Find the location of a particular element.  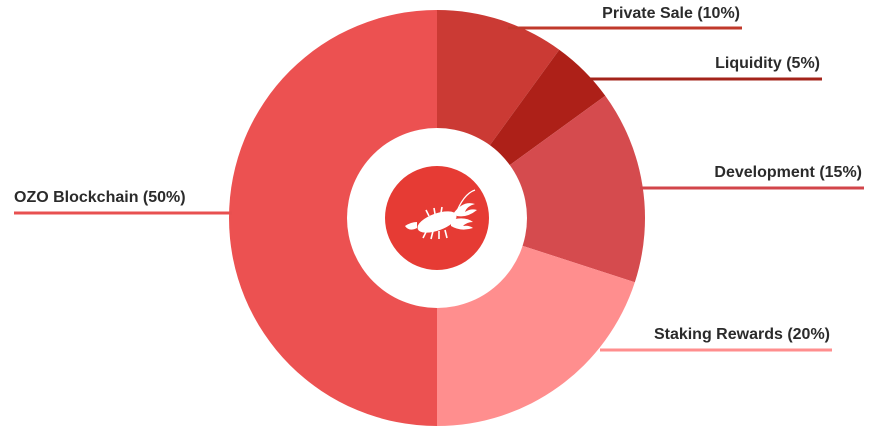

center-logo is located at coordinates (437, 218).